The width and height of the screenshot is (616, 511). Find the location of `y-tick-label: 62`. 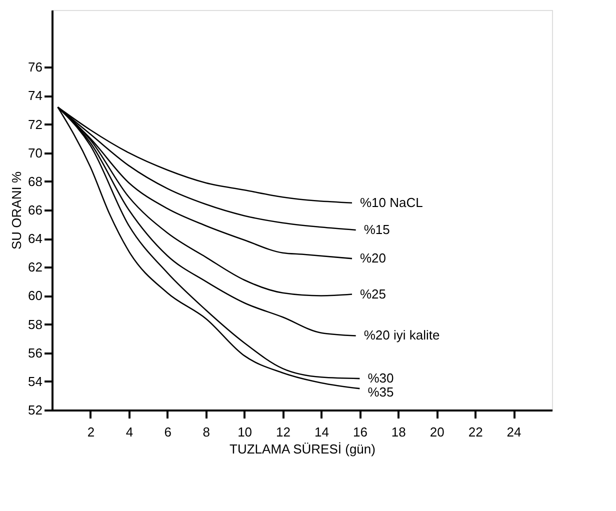

y-tick-label: 62 is located at coordinates (35, 267).